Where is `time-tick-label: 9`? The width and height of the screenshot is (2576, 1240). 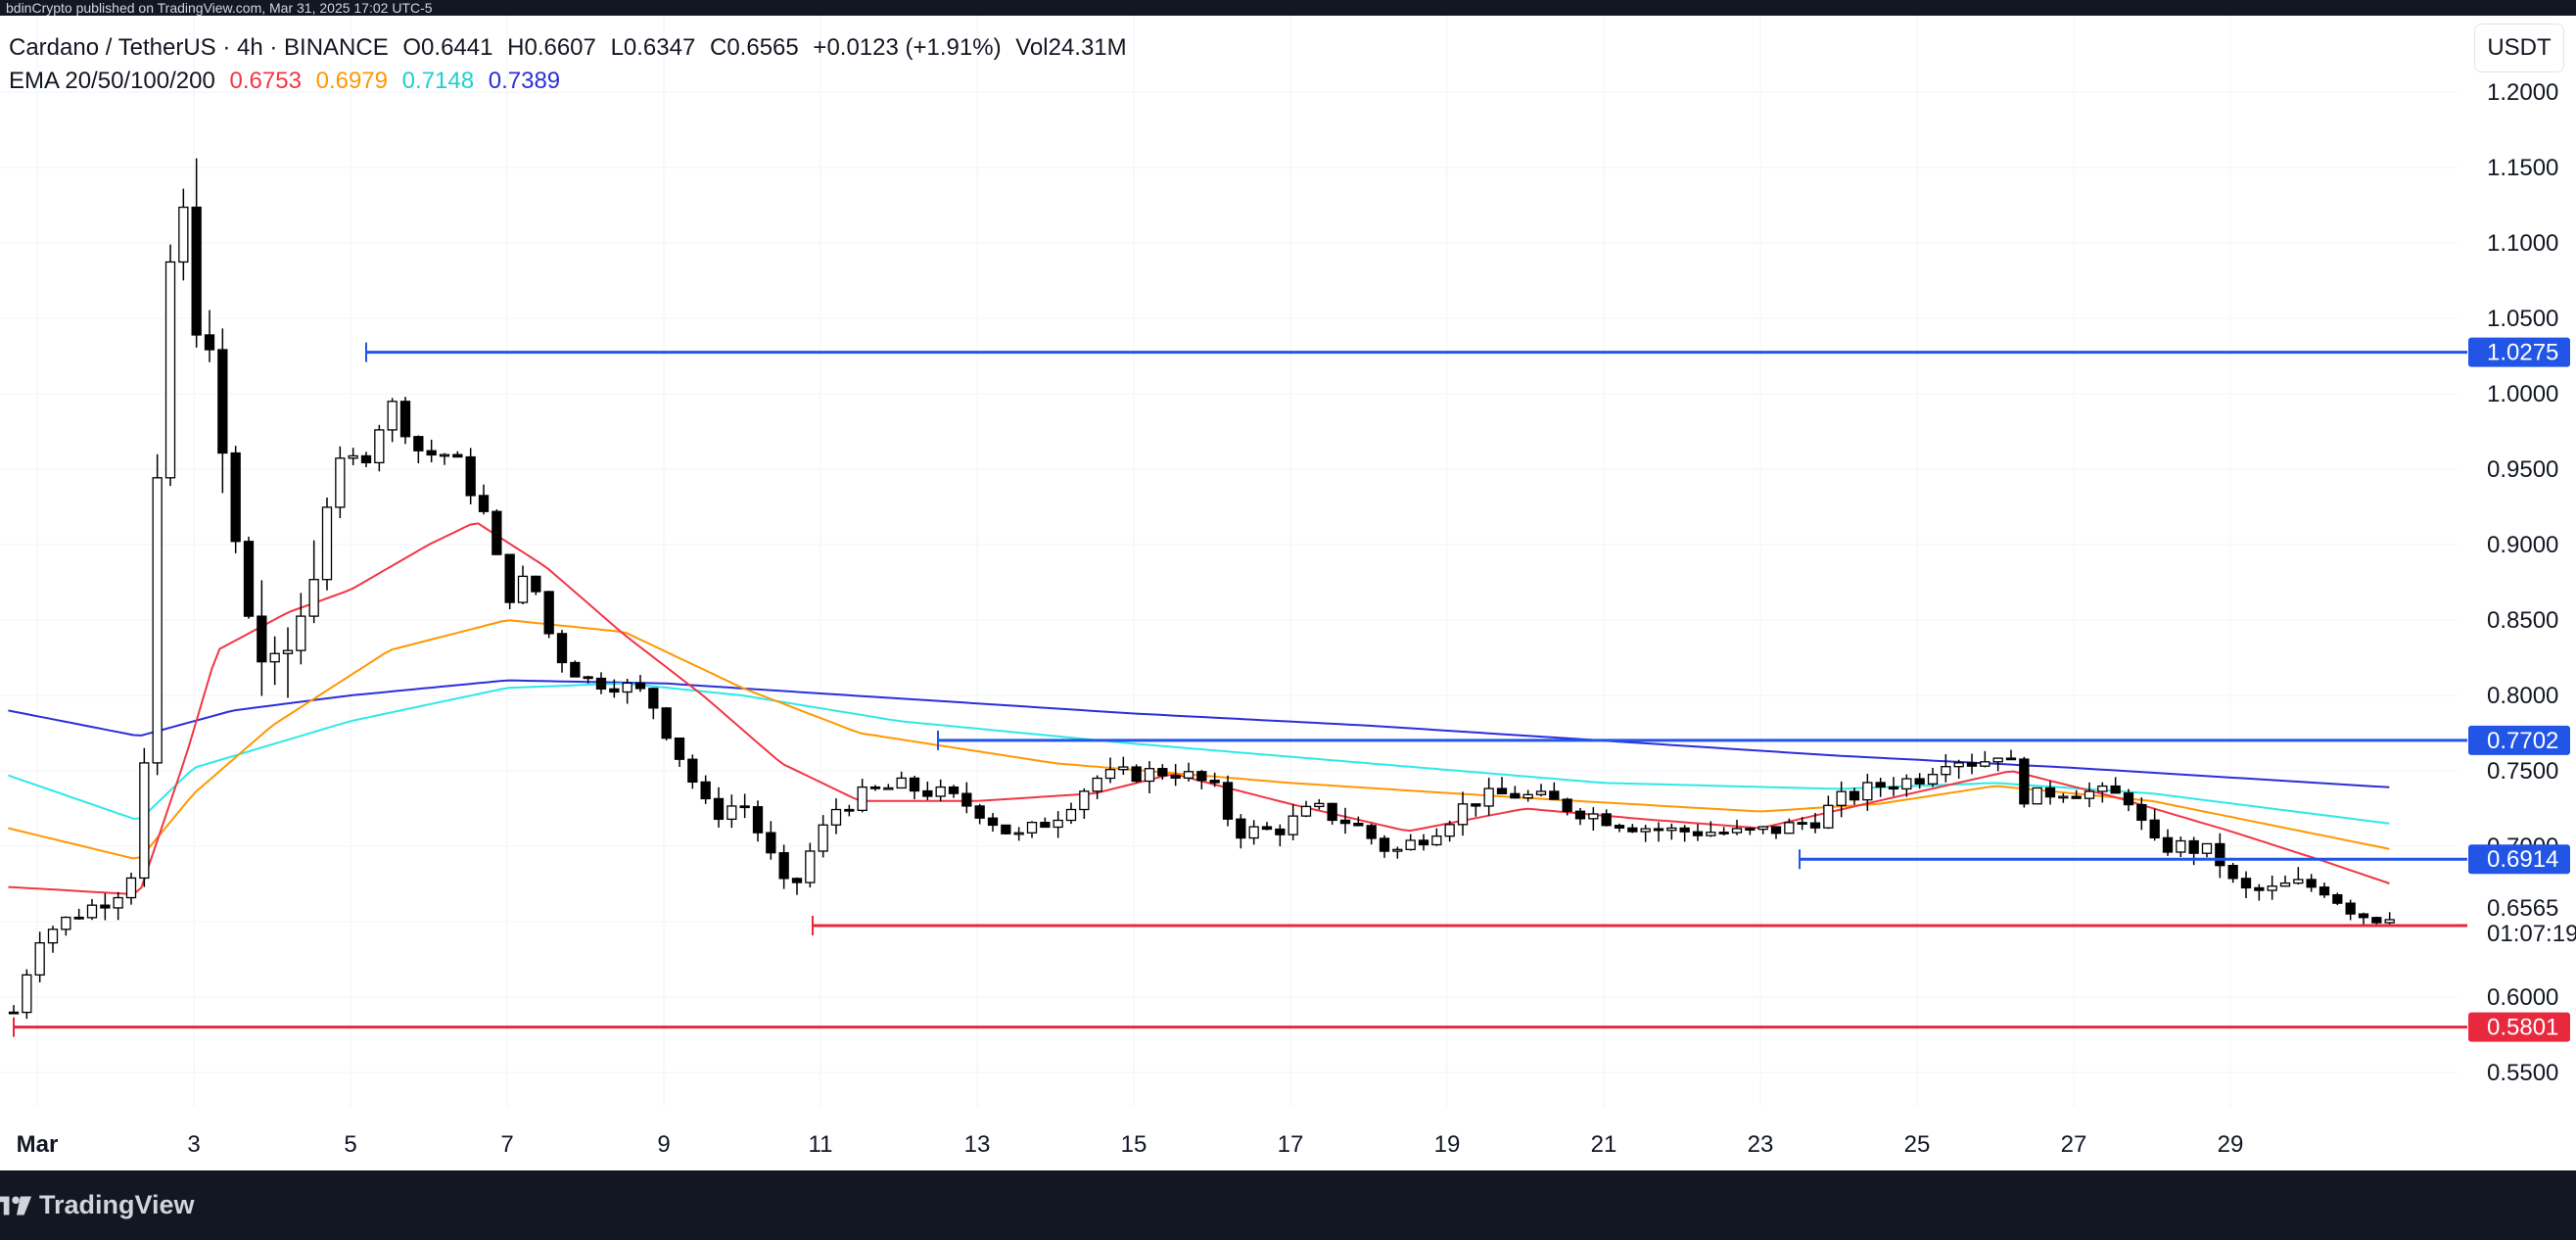 time-tick-label: 9 is located at coordinates (663, 1144).